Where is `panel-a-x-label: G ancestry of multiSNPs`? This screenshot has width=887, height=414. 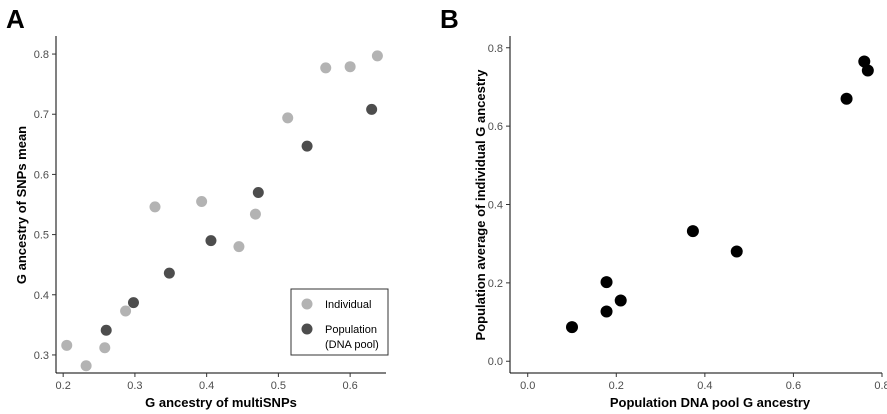
panel-a-x-label: G ancestry of multiSNPs is located at coordinates (221, 402).